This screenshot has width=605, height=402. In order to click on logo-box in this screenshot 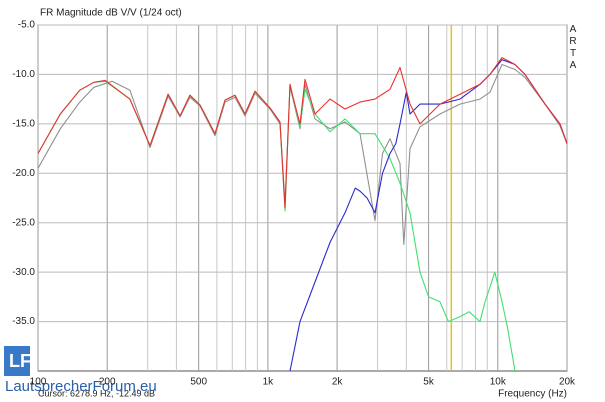, I will do `click(17, 361)`.